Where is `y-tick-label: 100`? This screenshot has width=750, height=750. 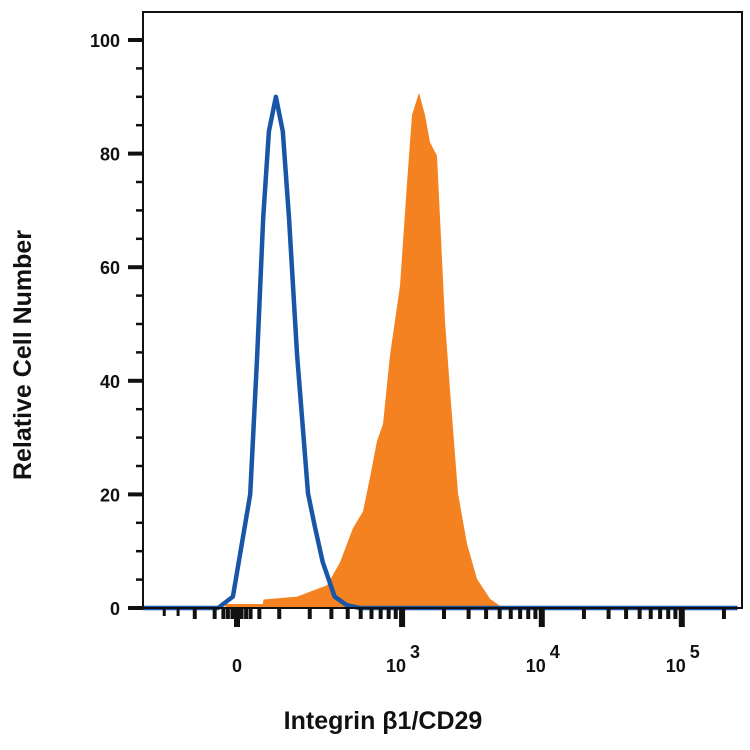
y-tick-label: 100 is located at coordinates (105, 41).